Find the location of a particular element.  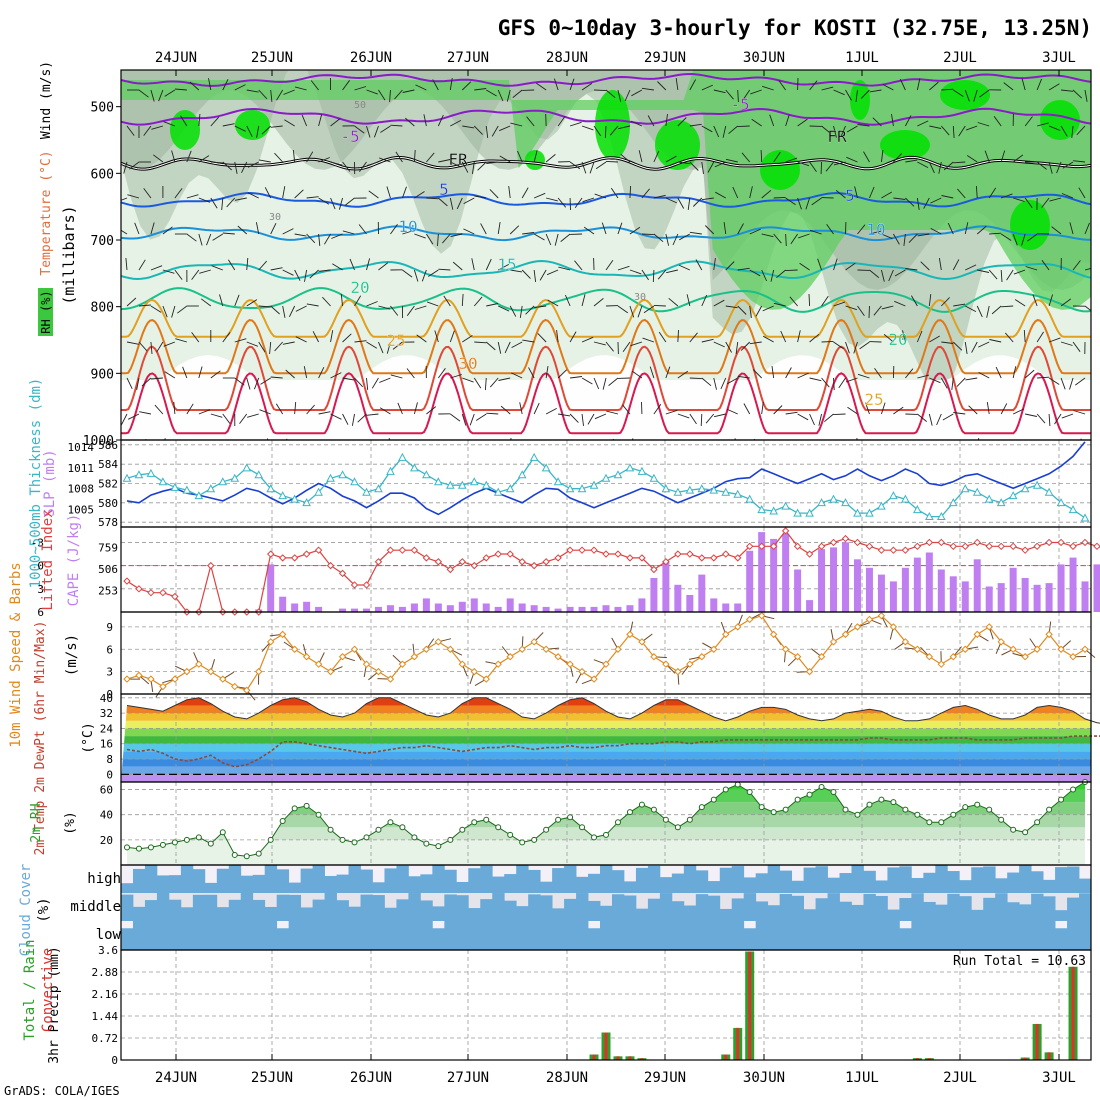

temp-ylabel: 2m Temp 2m DewPt (6hr Min/Max) is located at coordinates (40, 738).